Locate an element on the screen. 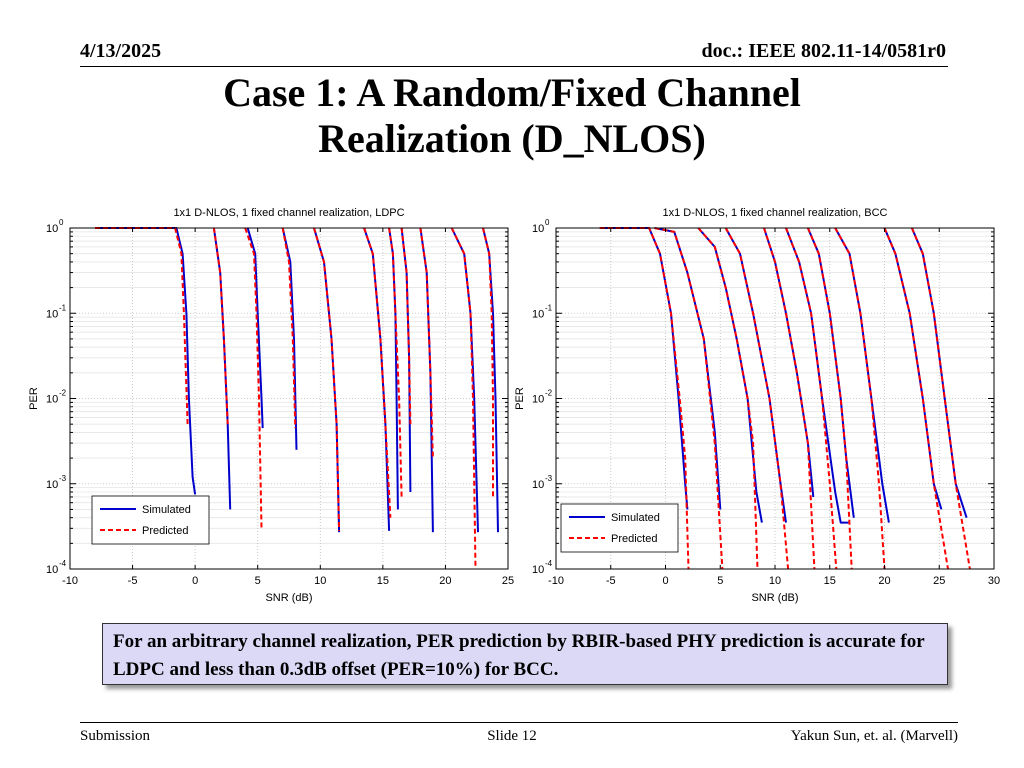 The height and width of the screenshot is (768, 1024). x-tick-label: 30 is located at coordinates (994, 581).